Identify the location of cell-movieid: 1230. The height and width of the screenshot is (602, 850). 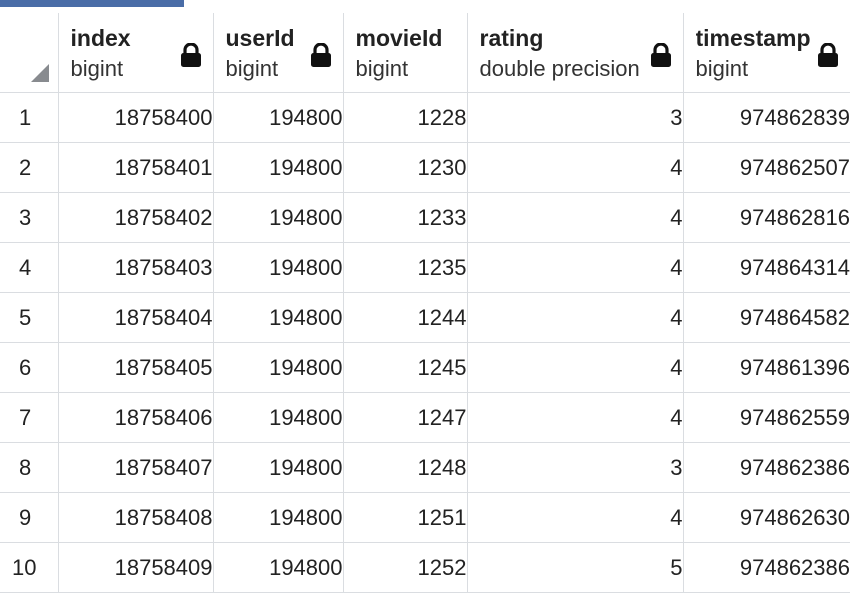
(405, 167).